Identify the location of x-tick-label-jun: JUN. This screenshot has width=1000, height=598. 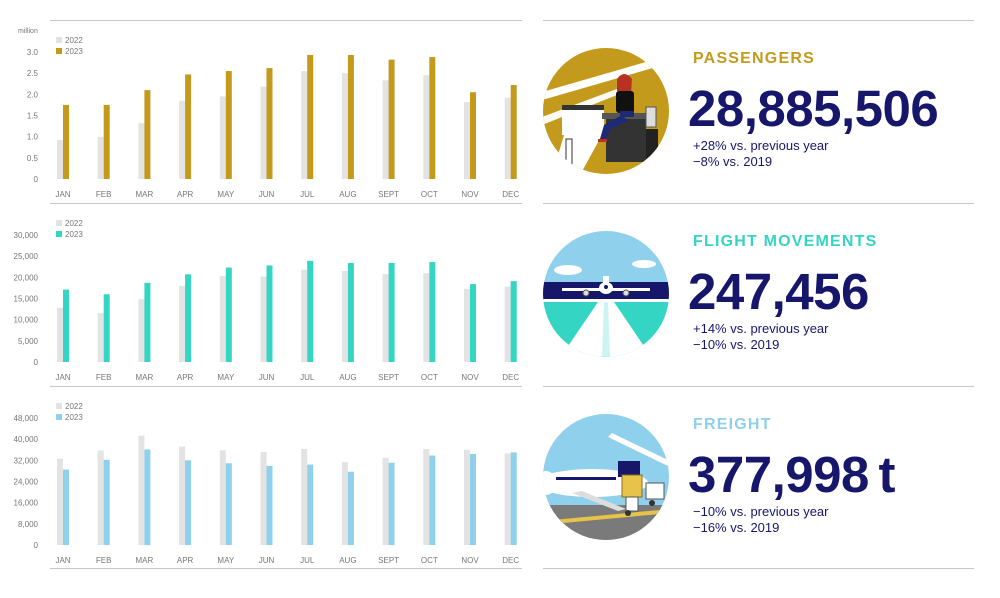
(267, 194).